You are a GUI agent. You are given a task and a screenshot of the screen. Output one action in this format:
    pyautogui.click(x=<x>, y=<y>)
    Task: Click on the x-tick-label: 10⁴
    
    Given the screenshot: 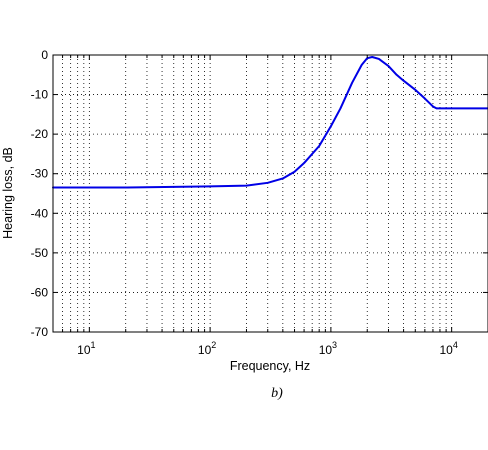 What is the action you would take?
    pyautogui.click(x=448, y=348)
    